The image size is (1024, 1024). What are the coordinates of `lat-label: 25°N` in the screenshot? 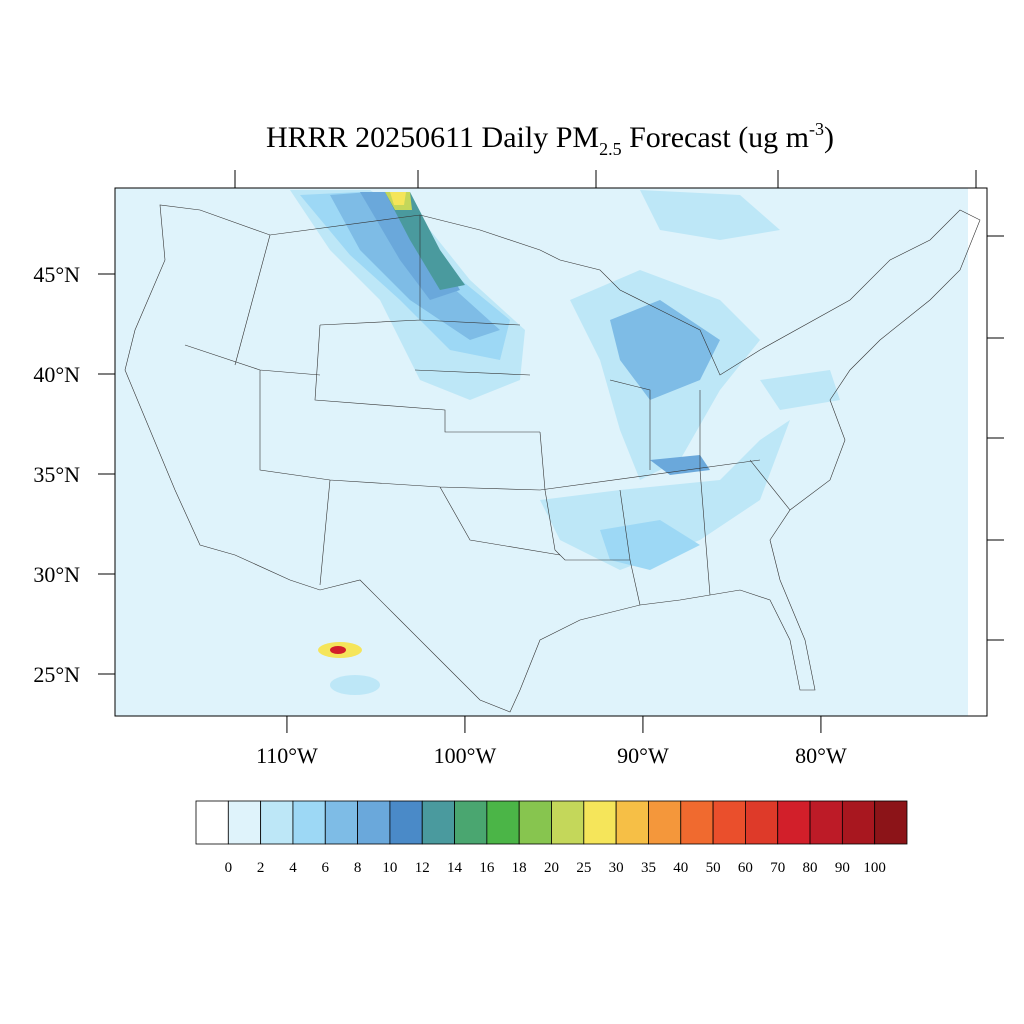 It's located at (56, 674).